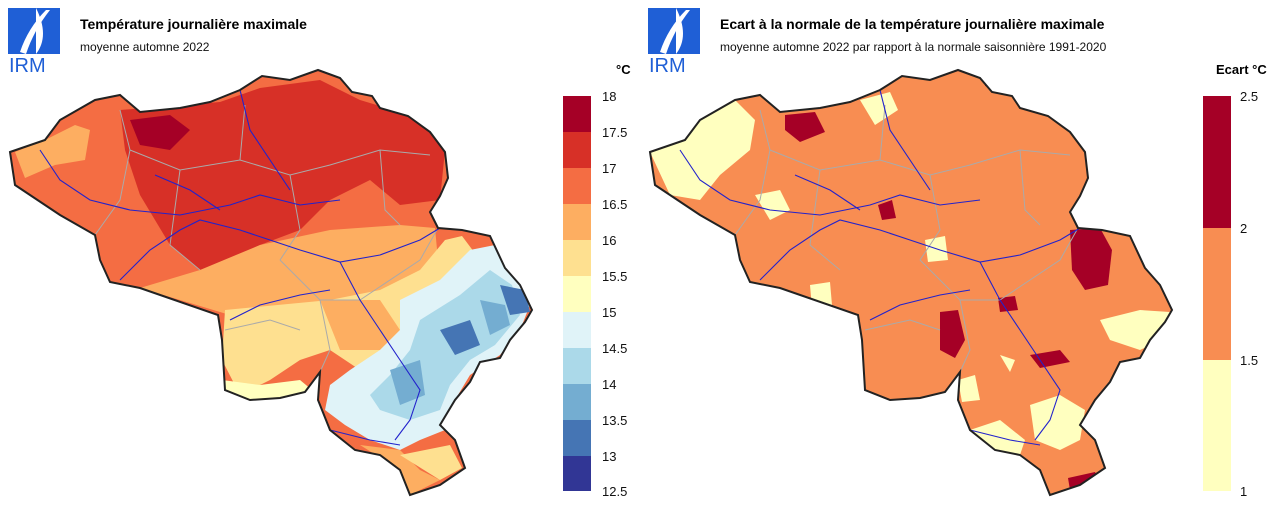  I want to click on legend-tick: 16, so click(609, 240).